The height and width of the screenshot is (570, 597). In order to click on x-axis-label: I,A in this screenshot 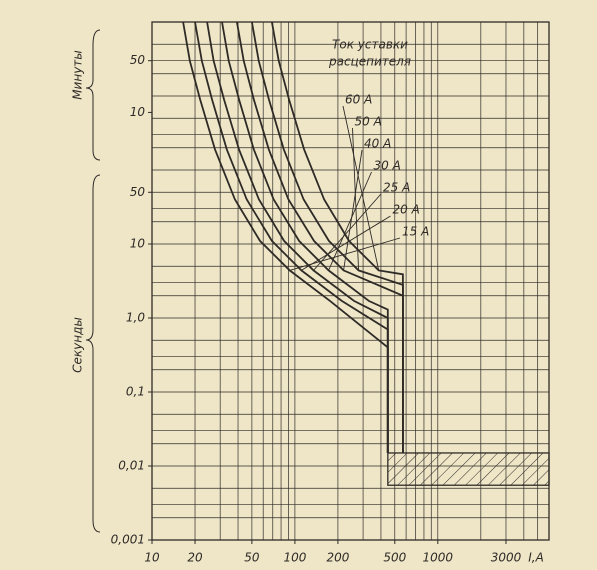, I will do `click(536, 558)`.